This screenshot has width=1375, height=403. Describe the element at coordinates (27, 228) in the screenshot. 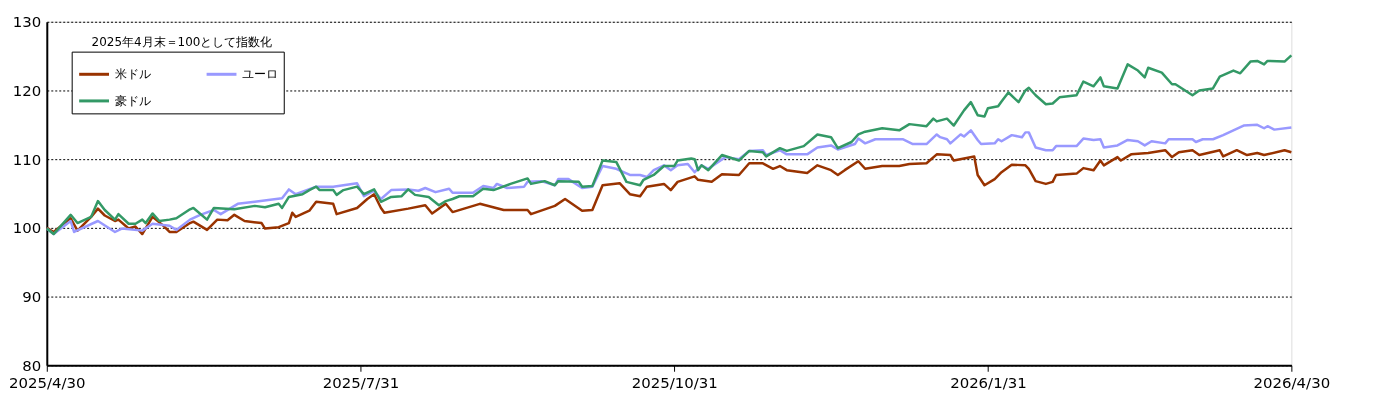

I see `y-tick-label: 100` at that location.